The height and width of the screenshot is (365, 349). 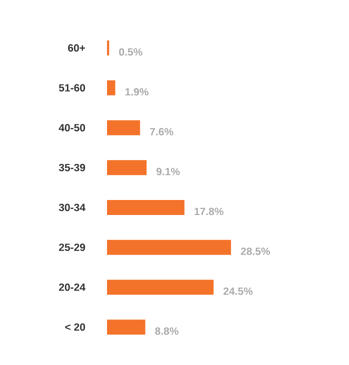 I want to click on y-tick-label: 20-24, so click(x=72, y=287).